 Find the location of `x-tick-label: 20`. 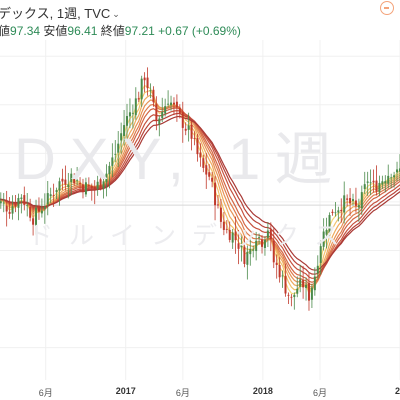

x-tick-label: 20 is located at coordinates (397, 391).